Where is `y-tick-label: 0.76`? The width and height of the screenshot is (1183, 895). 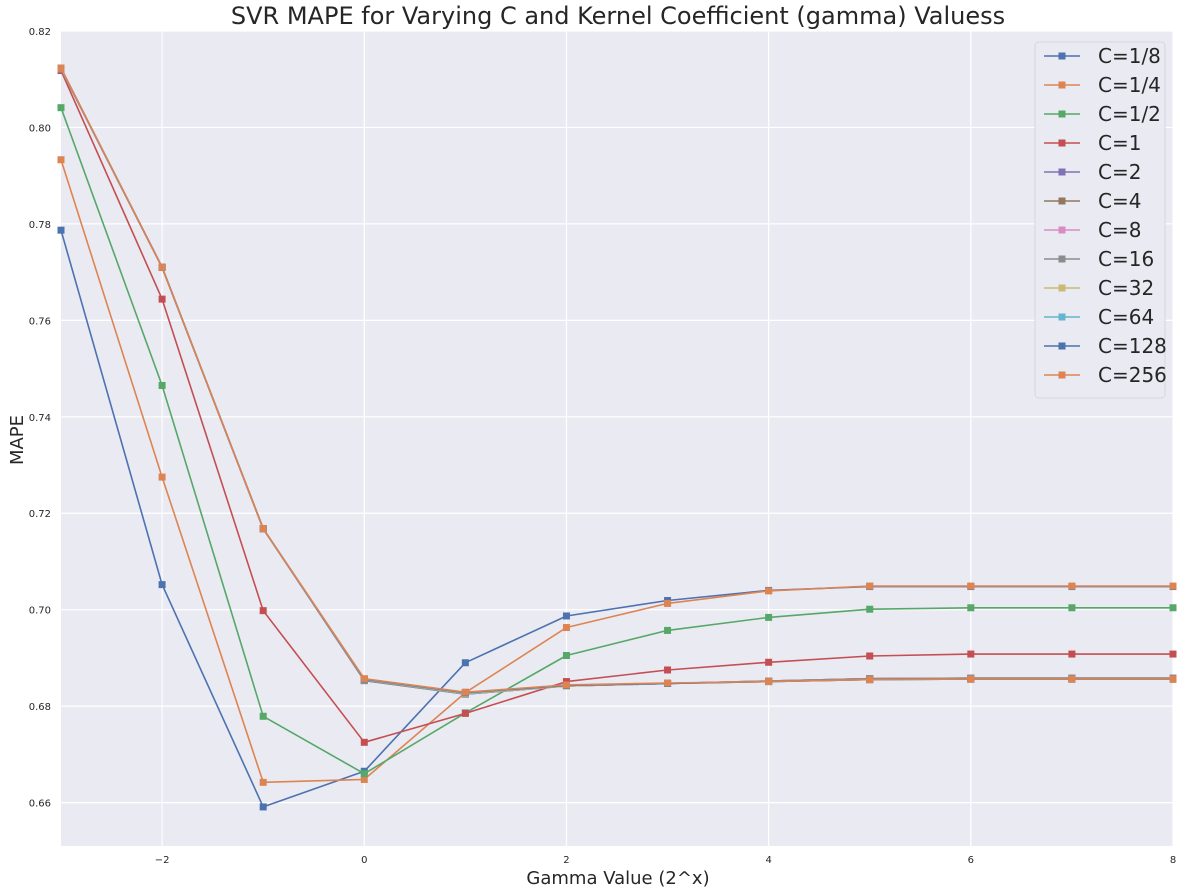 y-tick-label: 0.76 is located at coordinates (40, 321).